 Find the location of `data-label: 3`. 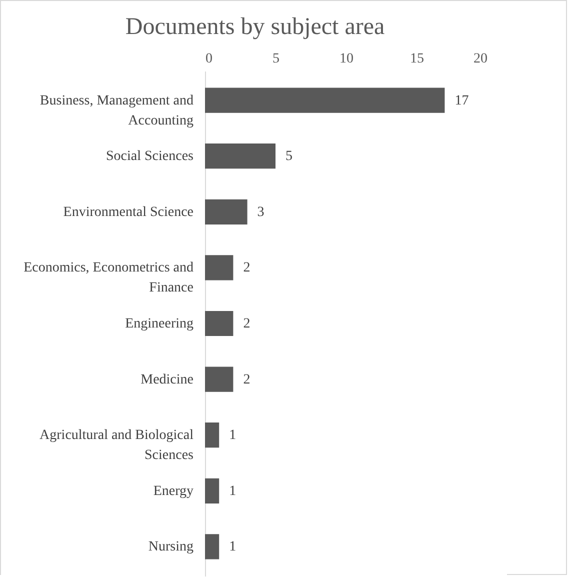

data-label: 3 is located at coordinates (260, 212).